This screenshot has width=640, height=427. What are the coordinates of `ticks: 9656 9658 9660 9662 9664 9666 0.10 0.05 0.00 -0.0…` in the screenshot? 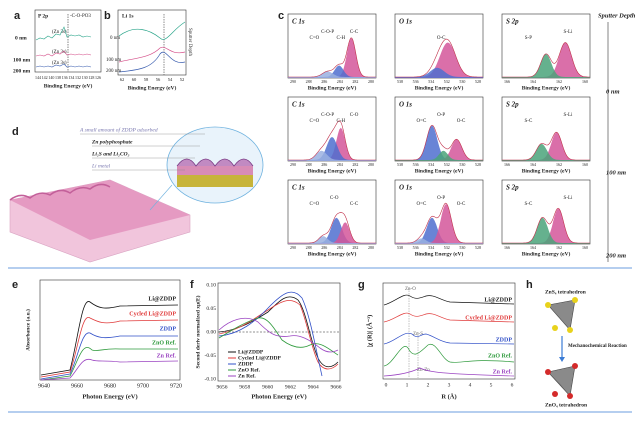 It's located at (273, 336).